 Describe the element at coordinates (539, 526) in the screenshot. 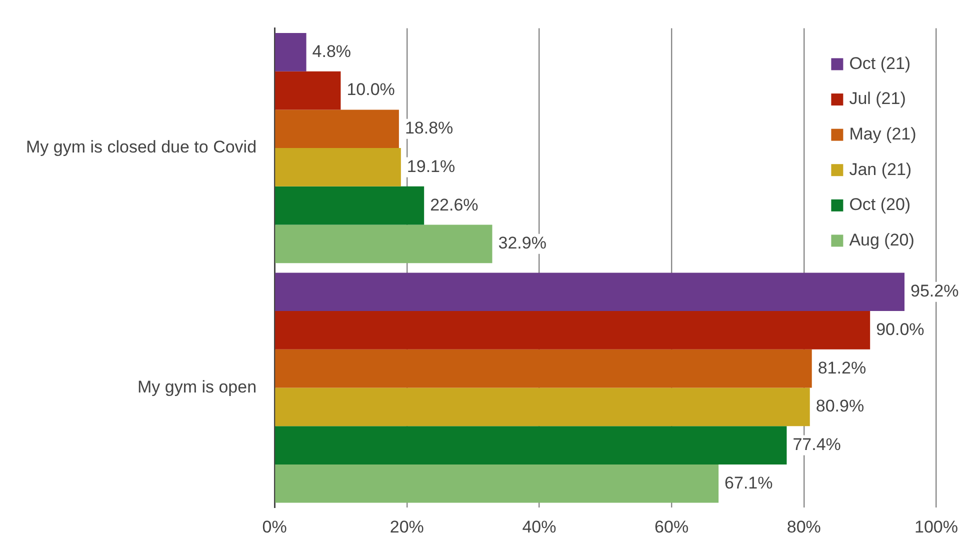

I see `x-tick-label: 40%` at that location.